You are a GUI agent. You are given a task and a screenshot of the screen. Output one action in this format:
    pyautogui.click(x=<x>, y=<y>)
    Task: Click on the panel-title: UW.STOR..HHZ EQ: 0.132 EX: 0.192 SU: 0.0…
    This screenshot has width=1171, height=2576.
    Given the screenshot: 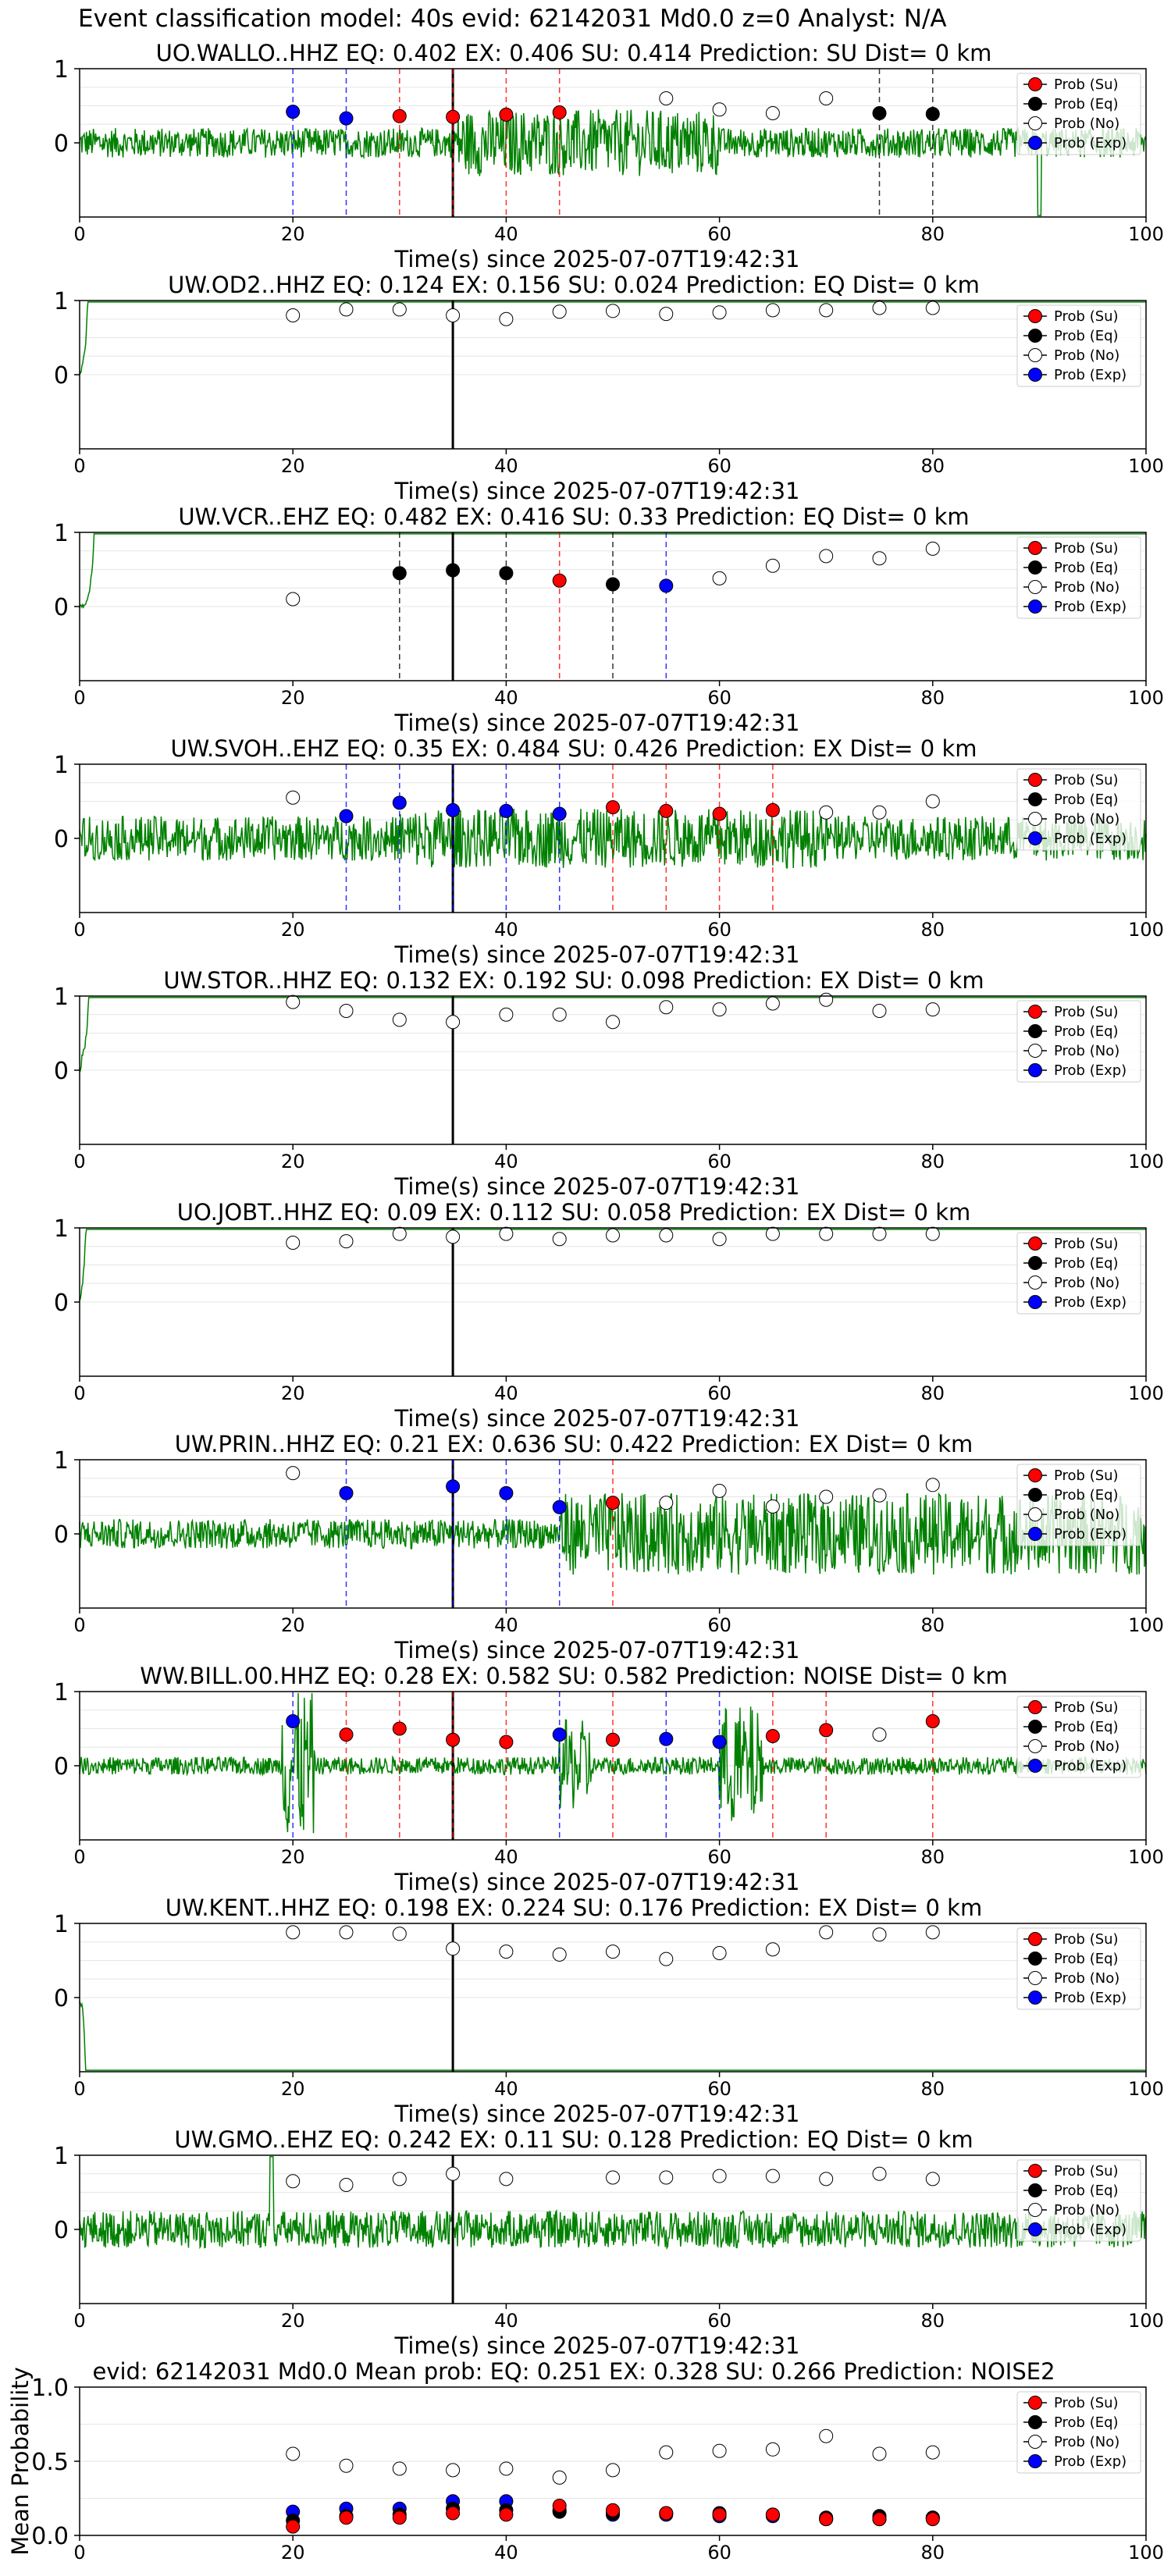 What is the action you would take?
    pyautogui.click(x=573, y=980)
    